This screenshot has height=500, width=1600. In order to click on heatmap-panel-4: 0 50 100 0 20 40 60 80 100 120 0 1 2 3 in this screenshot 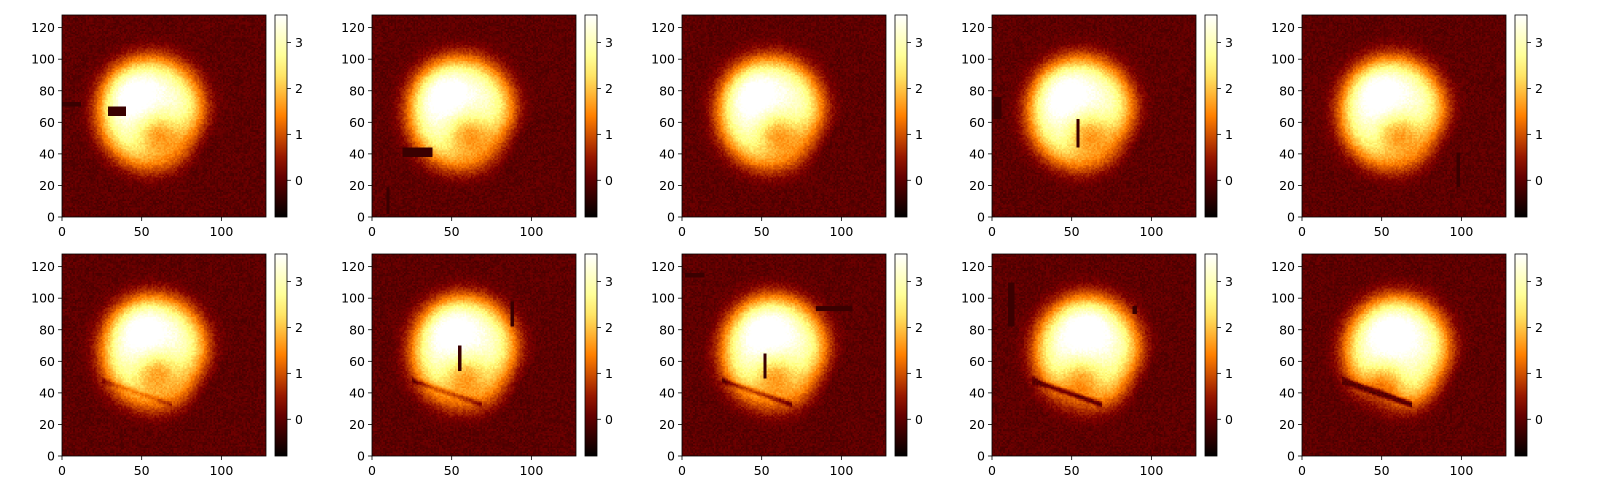, I will do `click(1097, 126)`.